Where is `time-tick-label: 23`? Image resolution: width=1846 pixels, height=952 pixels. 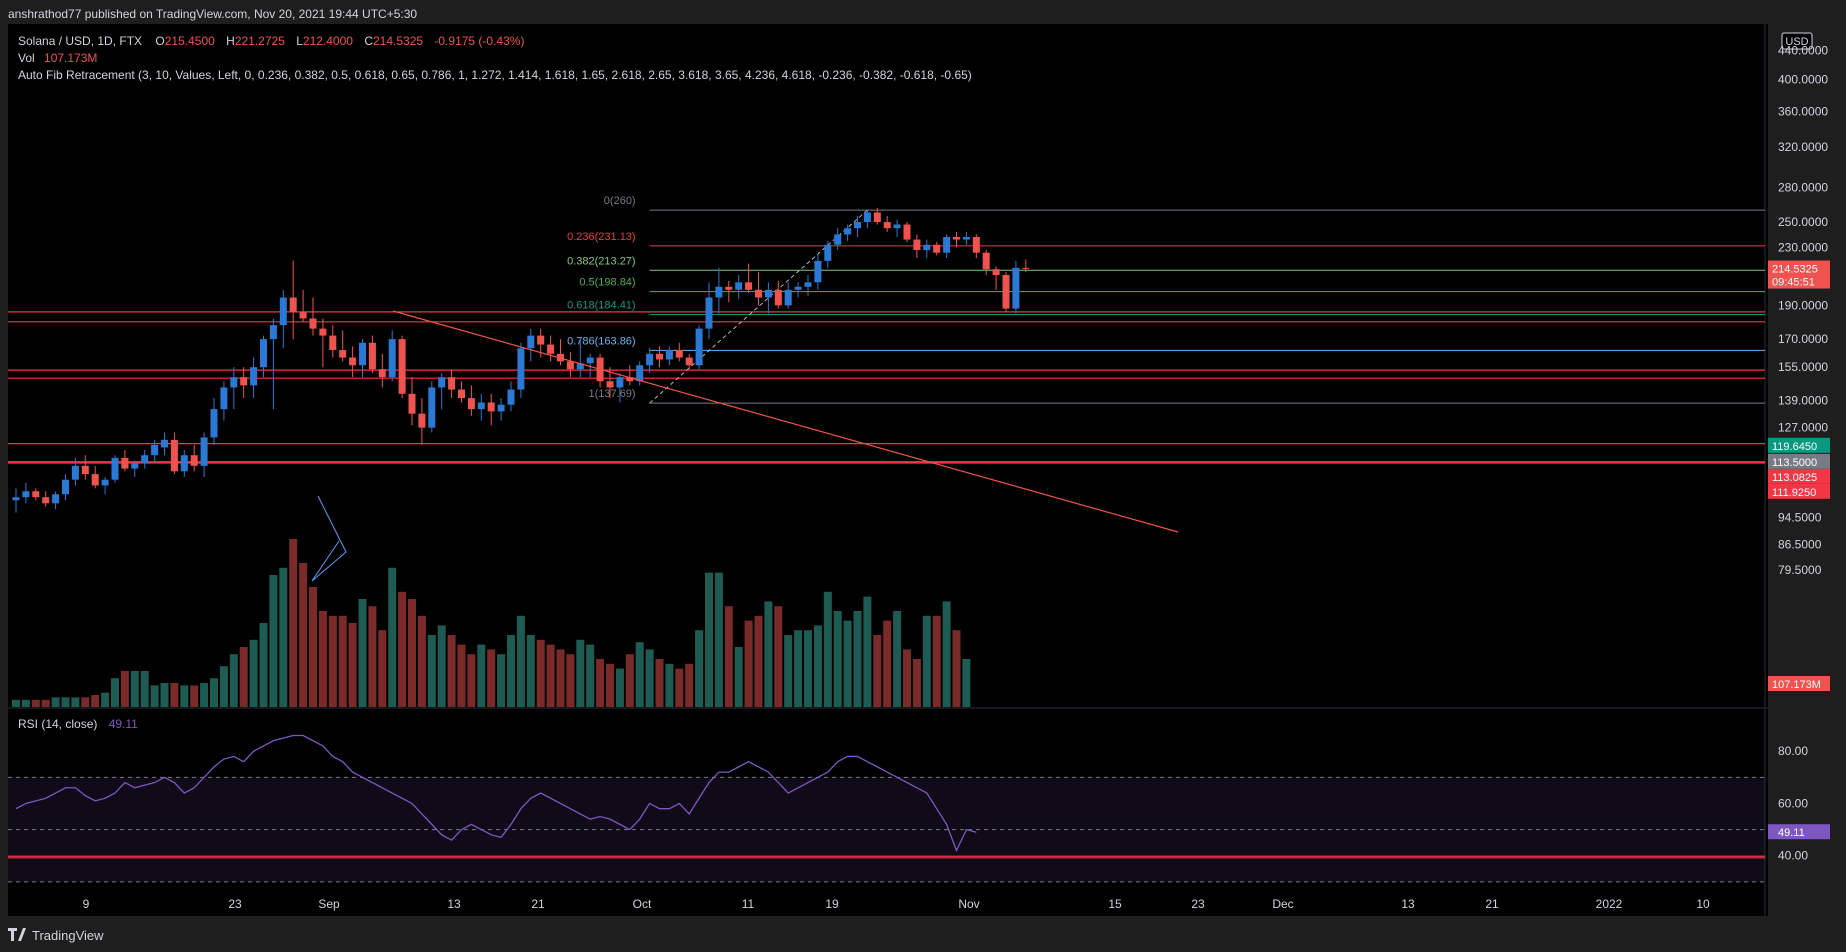
time-tick-label: 23 is located at coordinates (235, 904).